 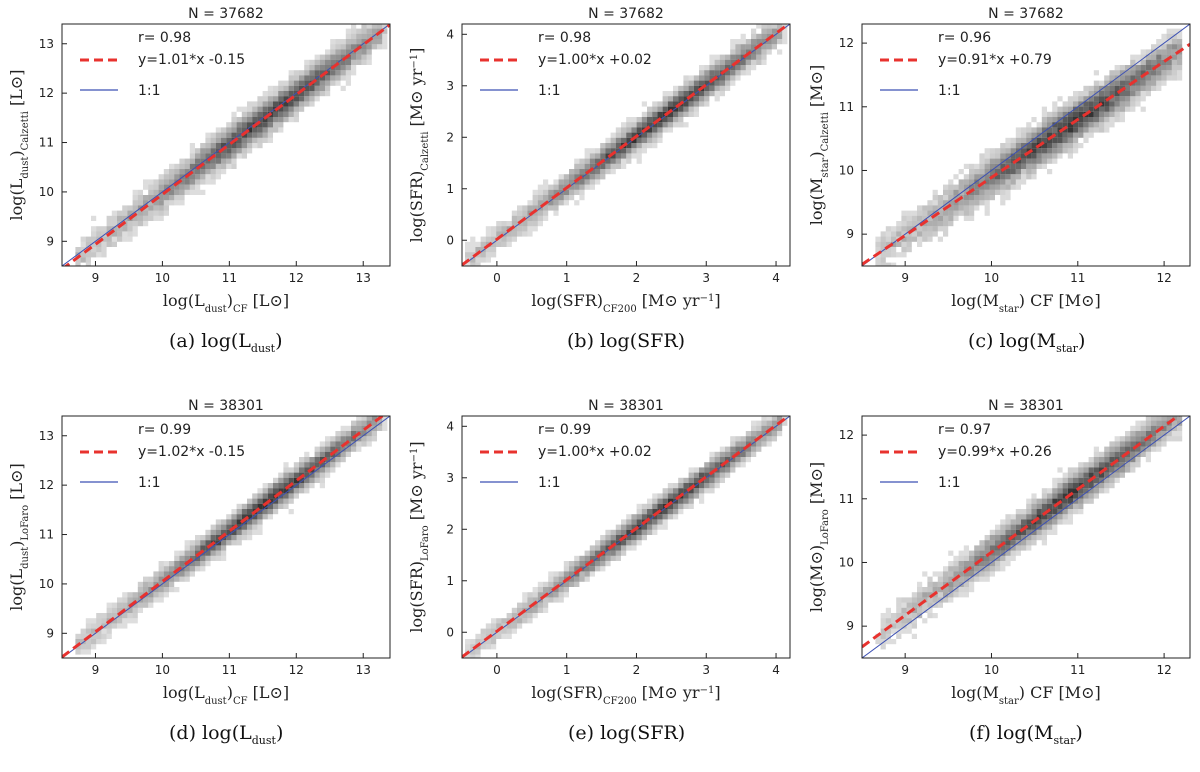 I want to click on y-axis-title: log(SFR)Calzetti [M⊙ yr−1], so click(x=419, y=145).